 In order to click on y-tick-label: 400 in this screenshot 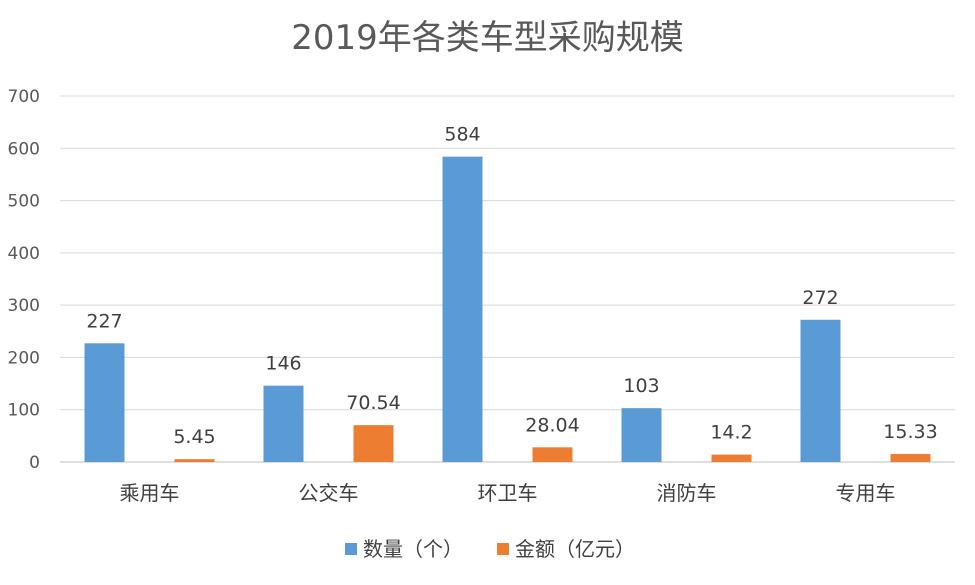, I will do `click(24, 254)`.